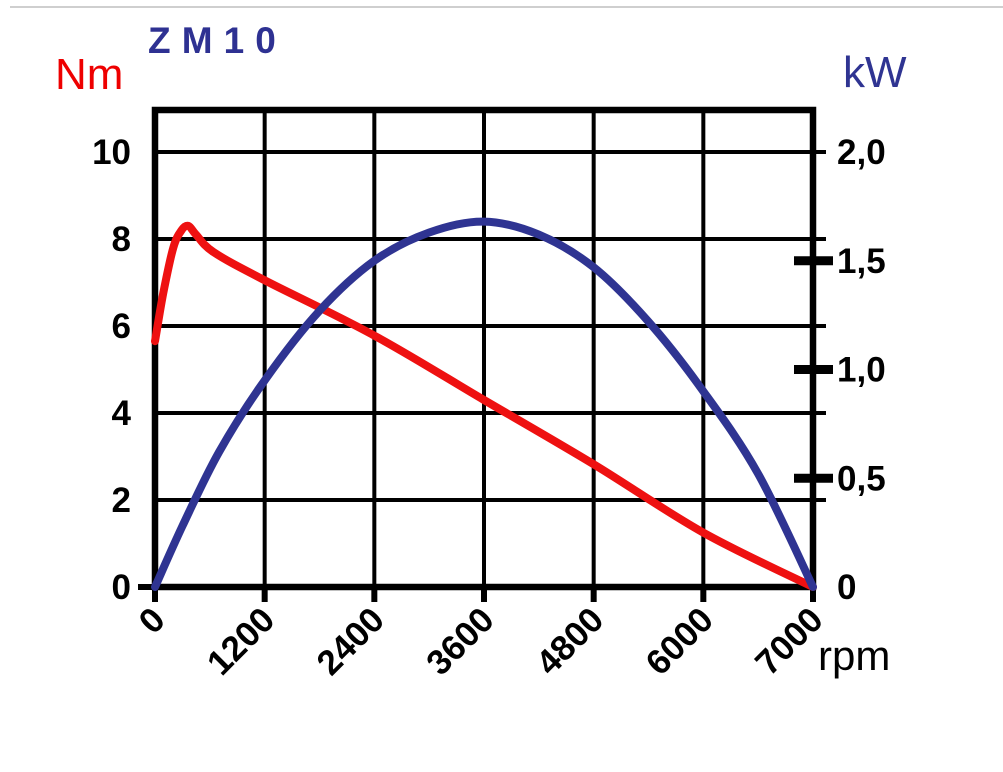 The image size is (1003, 772). What do you see at coordinates (111, 152) in the screenshot?
I see `left-tick-label: 10` at bounding box center [111, 152].